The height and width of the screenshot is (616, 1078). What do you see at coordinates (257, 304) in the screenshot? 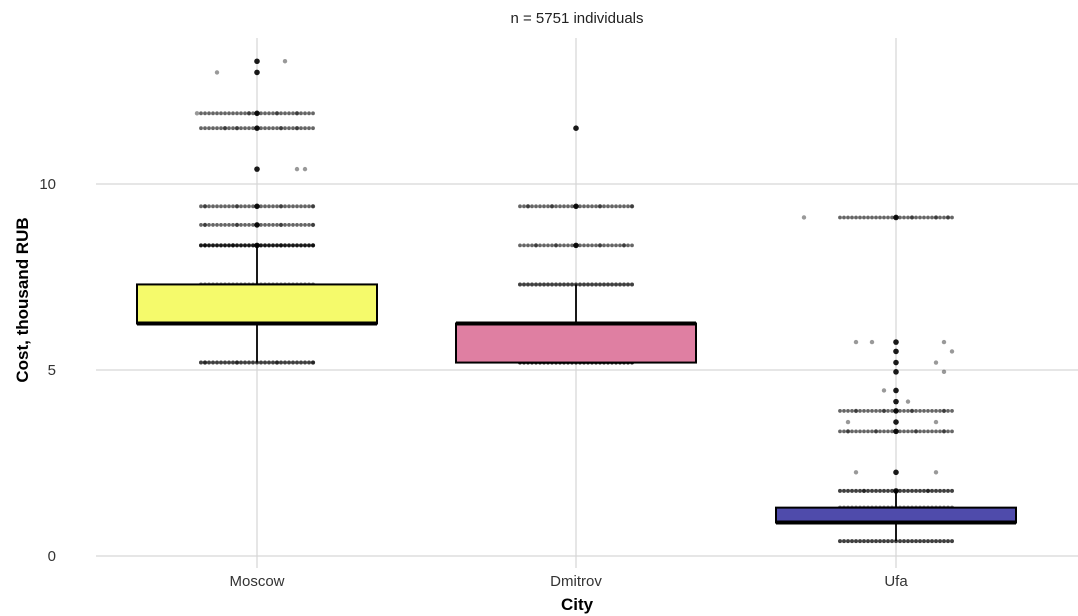
I see `box-moscow` at bounding box center [257, 304].